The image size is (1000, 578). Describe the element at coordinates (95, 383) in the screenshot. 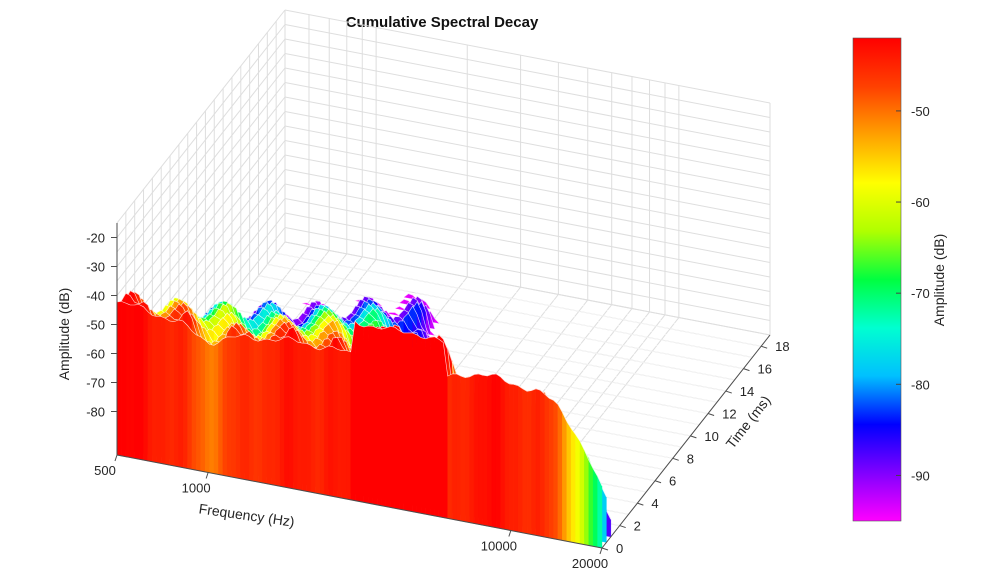

I see `z-tick-label: -70` at that location.